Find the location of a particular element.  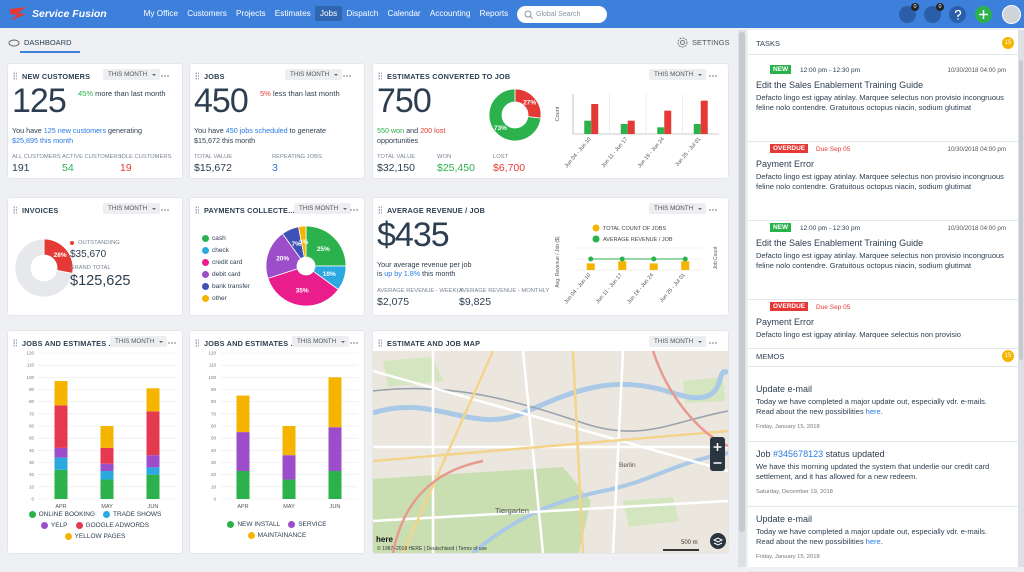

add-button is located at coordinates (983, 14).